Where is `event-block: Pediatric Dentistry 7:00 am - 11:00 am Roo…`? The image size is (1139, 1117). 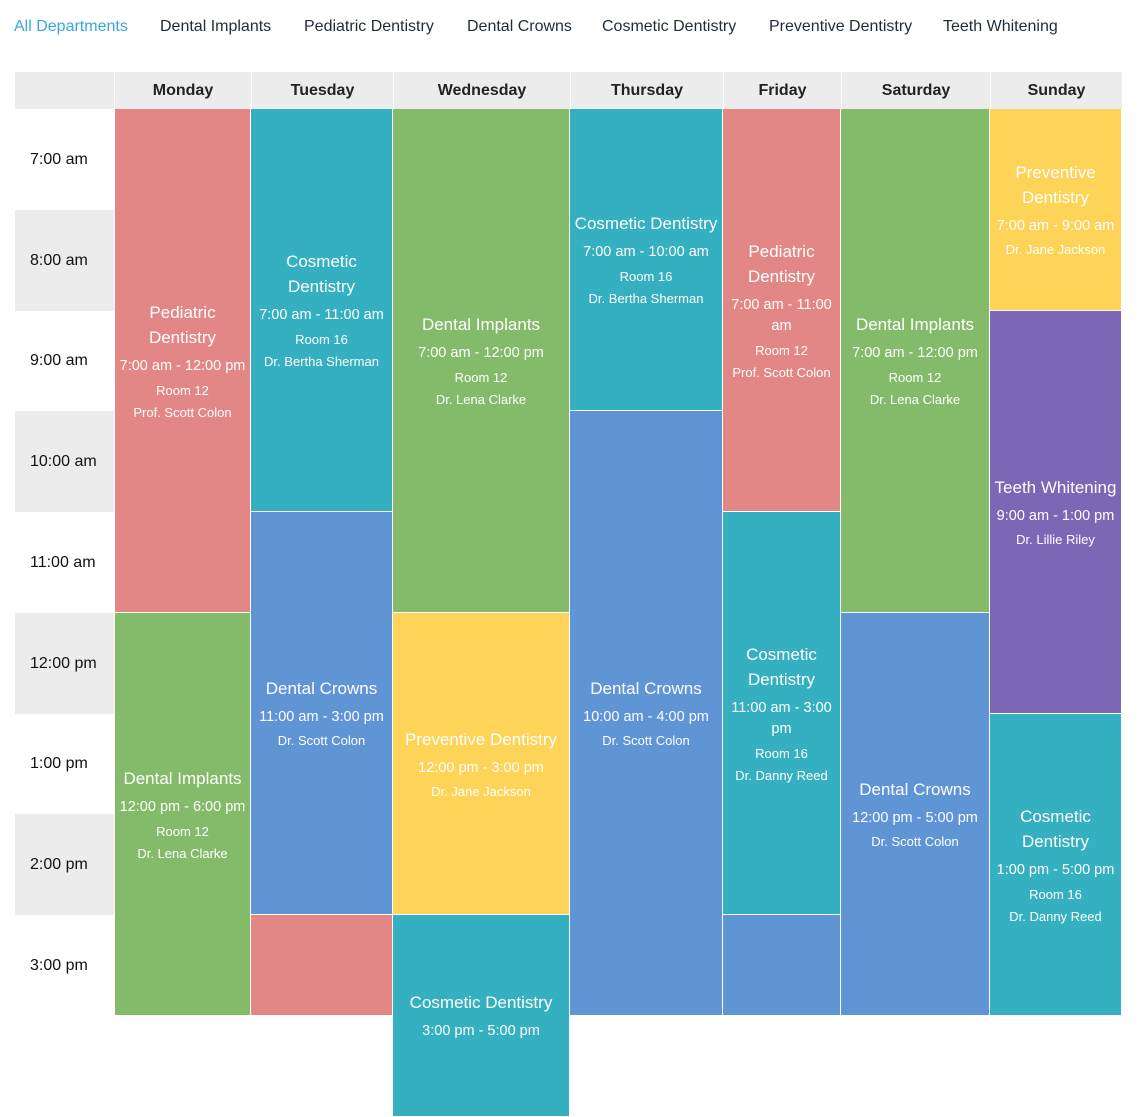 event-block: Pediatric Dentistry 7:00 am - 11:00 am Roo… is located at coordinates (782, 310).